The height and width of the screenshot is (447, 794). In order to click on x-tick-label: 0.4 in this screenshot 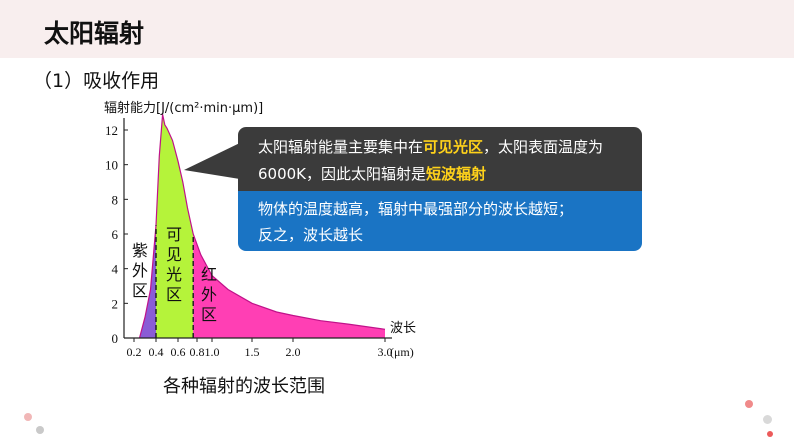, I will do `click(156, 352)`.